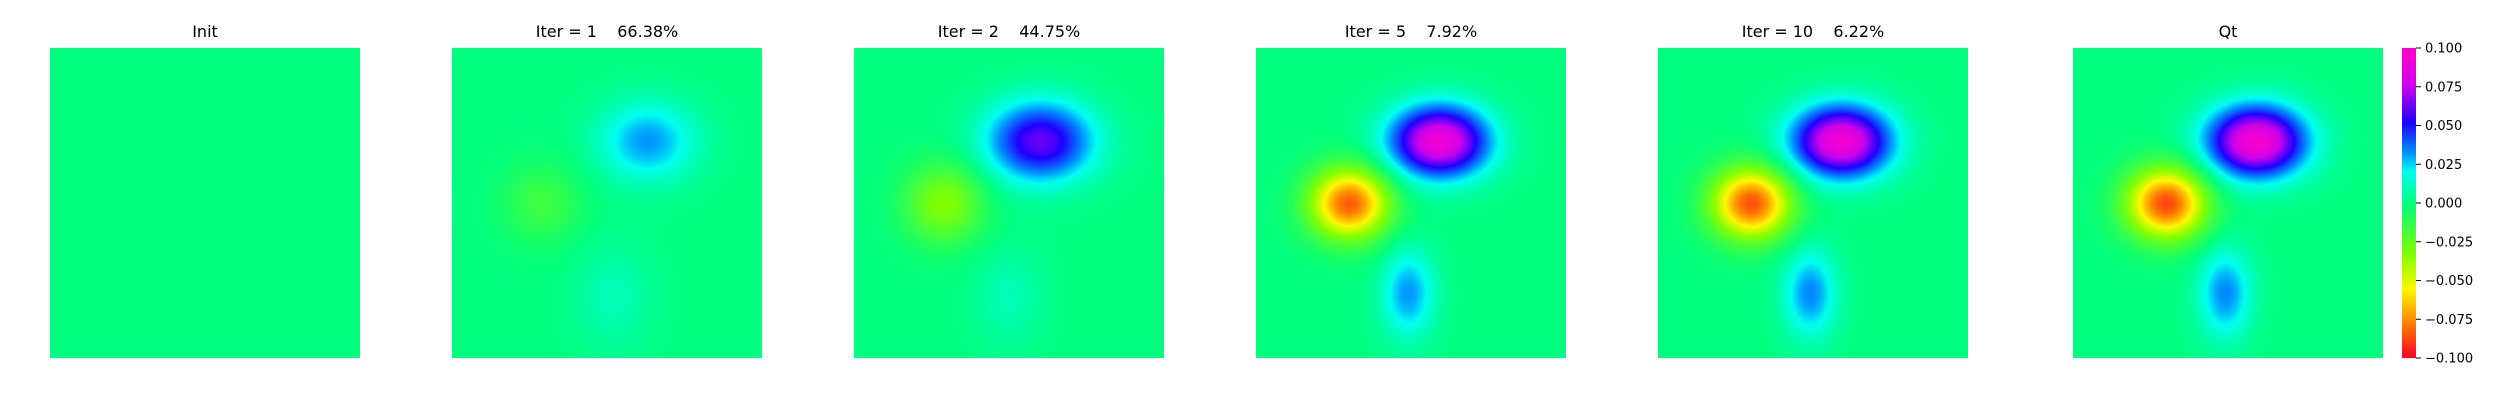 Image resolution: width=2500 pixels, height=400 pixels. What do you see at coordinates (1411, 31) in the screenshot?
I see `panel-title: Iter = 5 7.92%` at bounding box center [1411, 31].